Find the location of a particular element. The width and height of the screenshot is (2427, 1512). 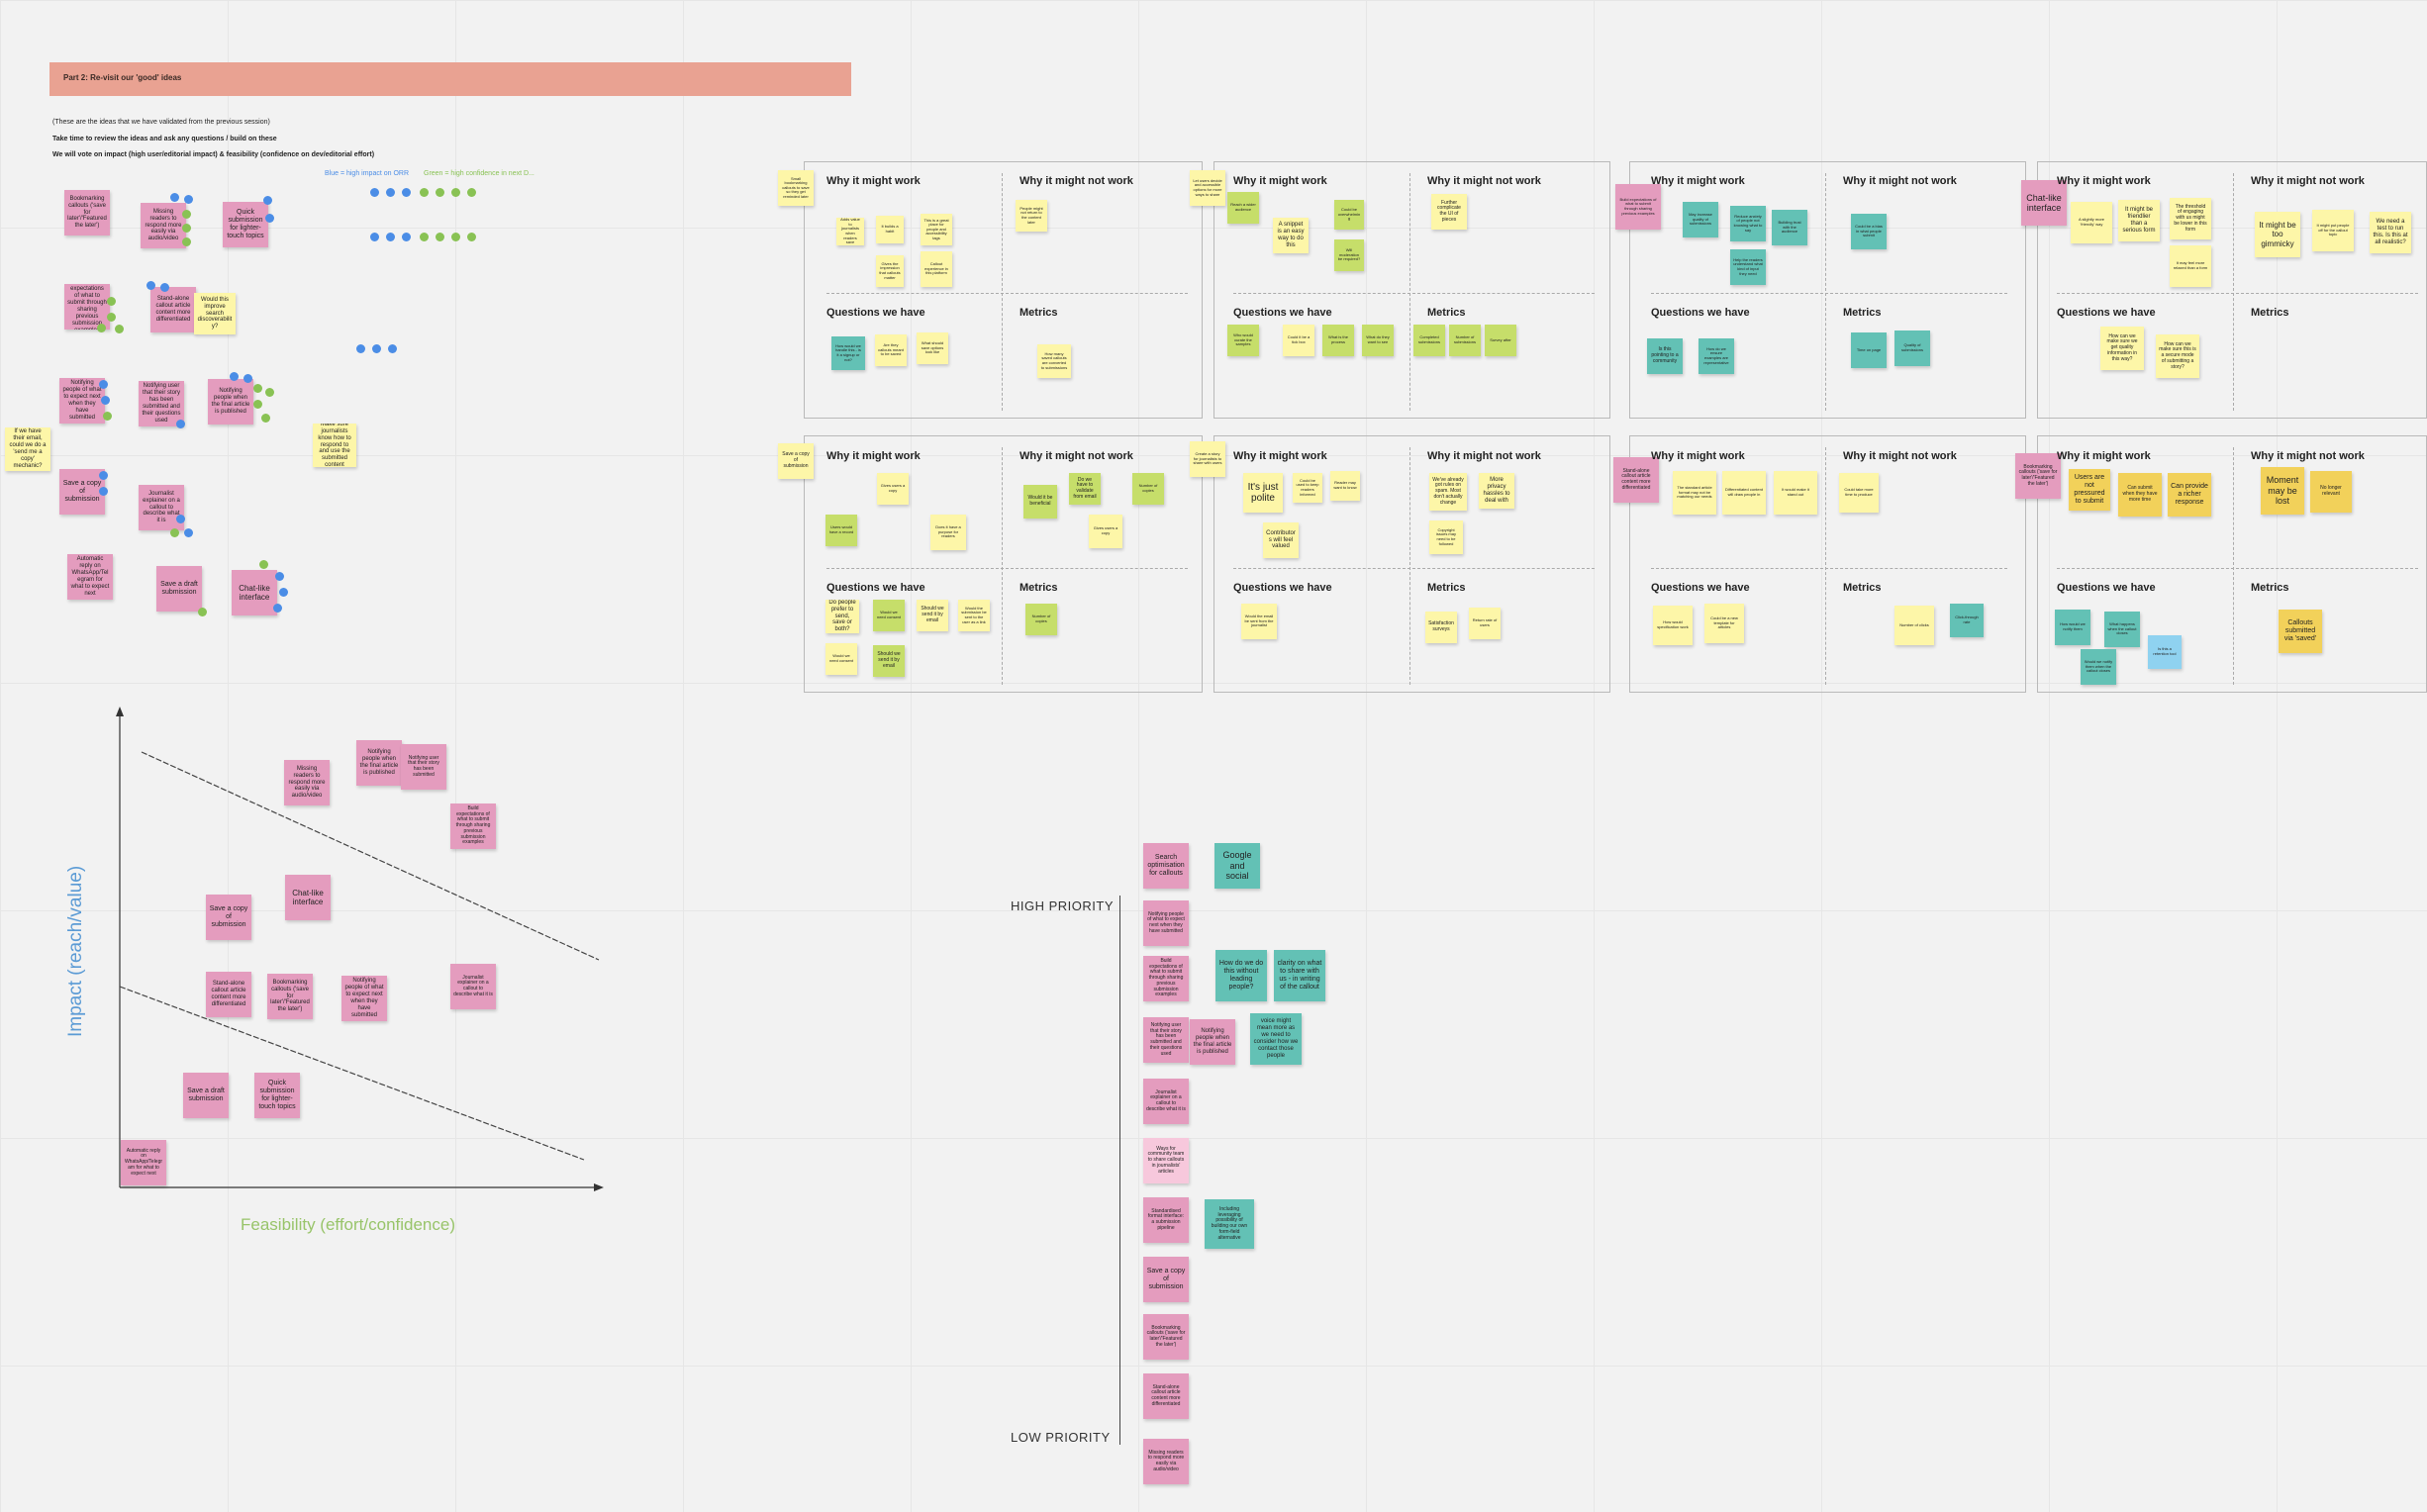

priority-side-sticky: Google and social is located at coordinates (1237, 866).